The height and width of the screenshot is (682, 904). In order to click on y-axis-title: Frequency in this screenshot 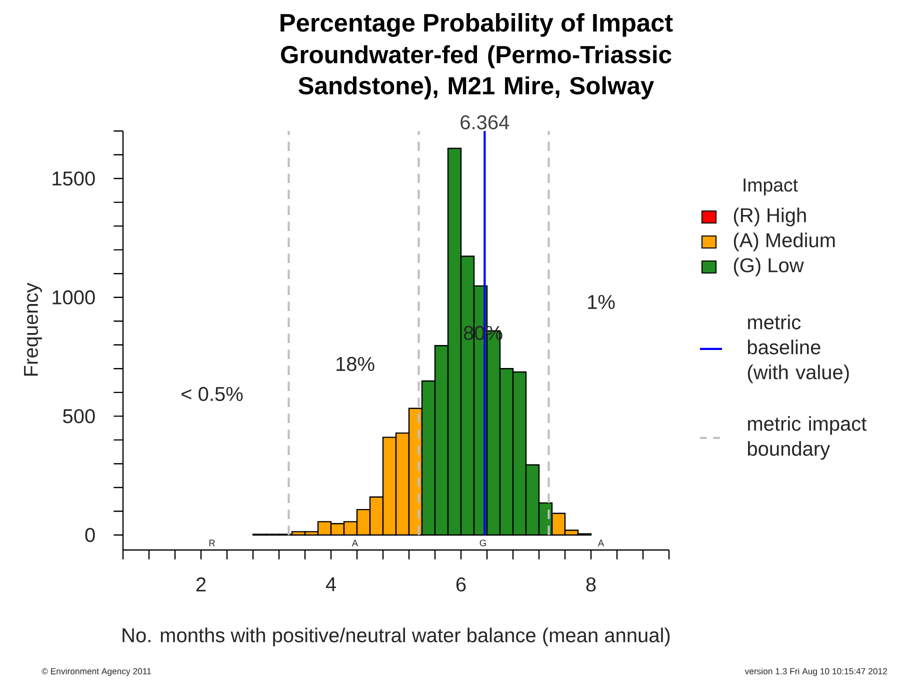, I will do `click(33, 329)`.